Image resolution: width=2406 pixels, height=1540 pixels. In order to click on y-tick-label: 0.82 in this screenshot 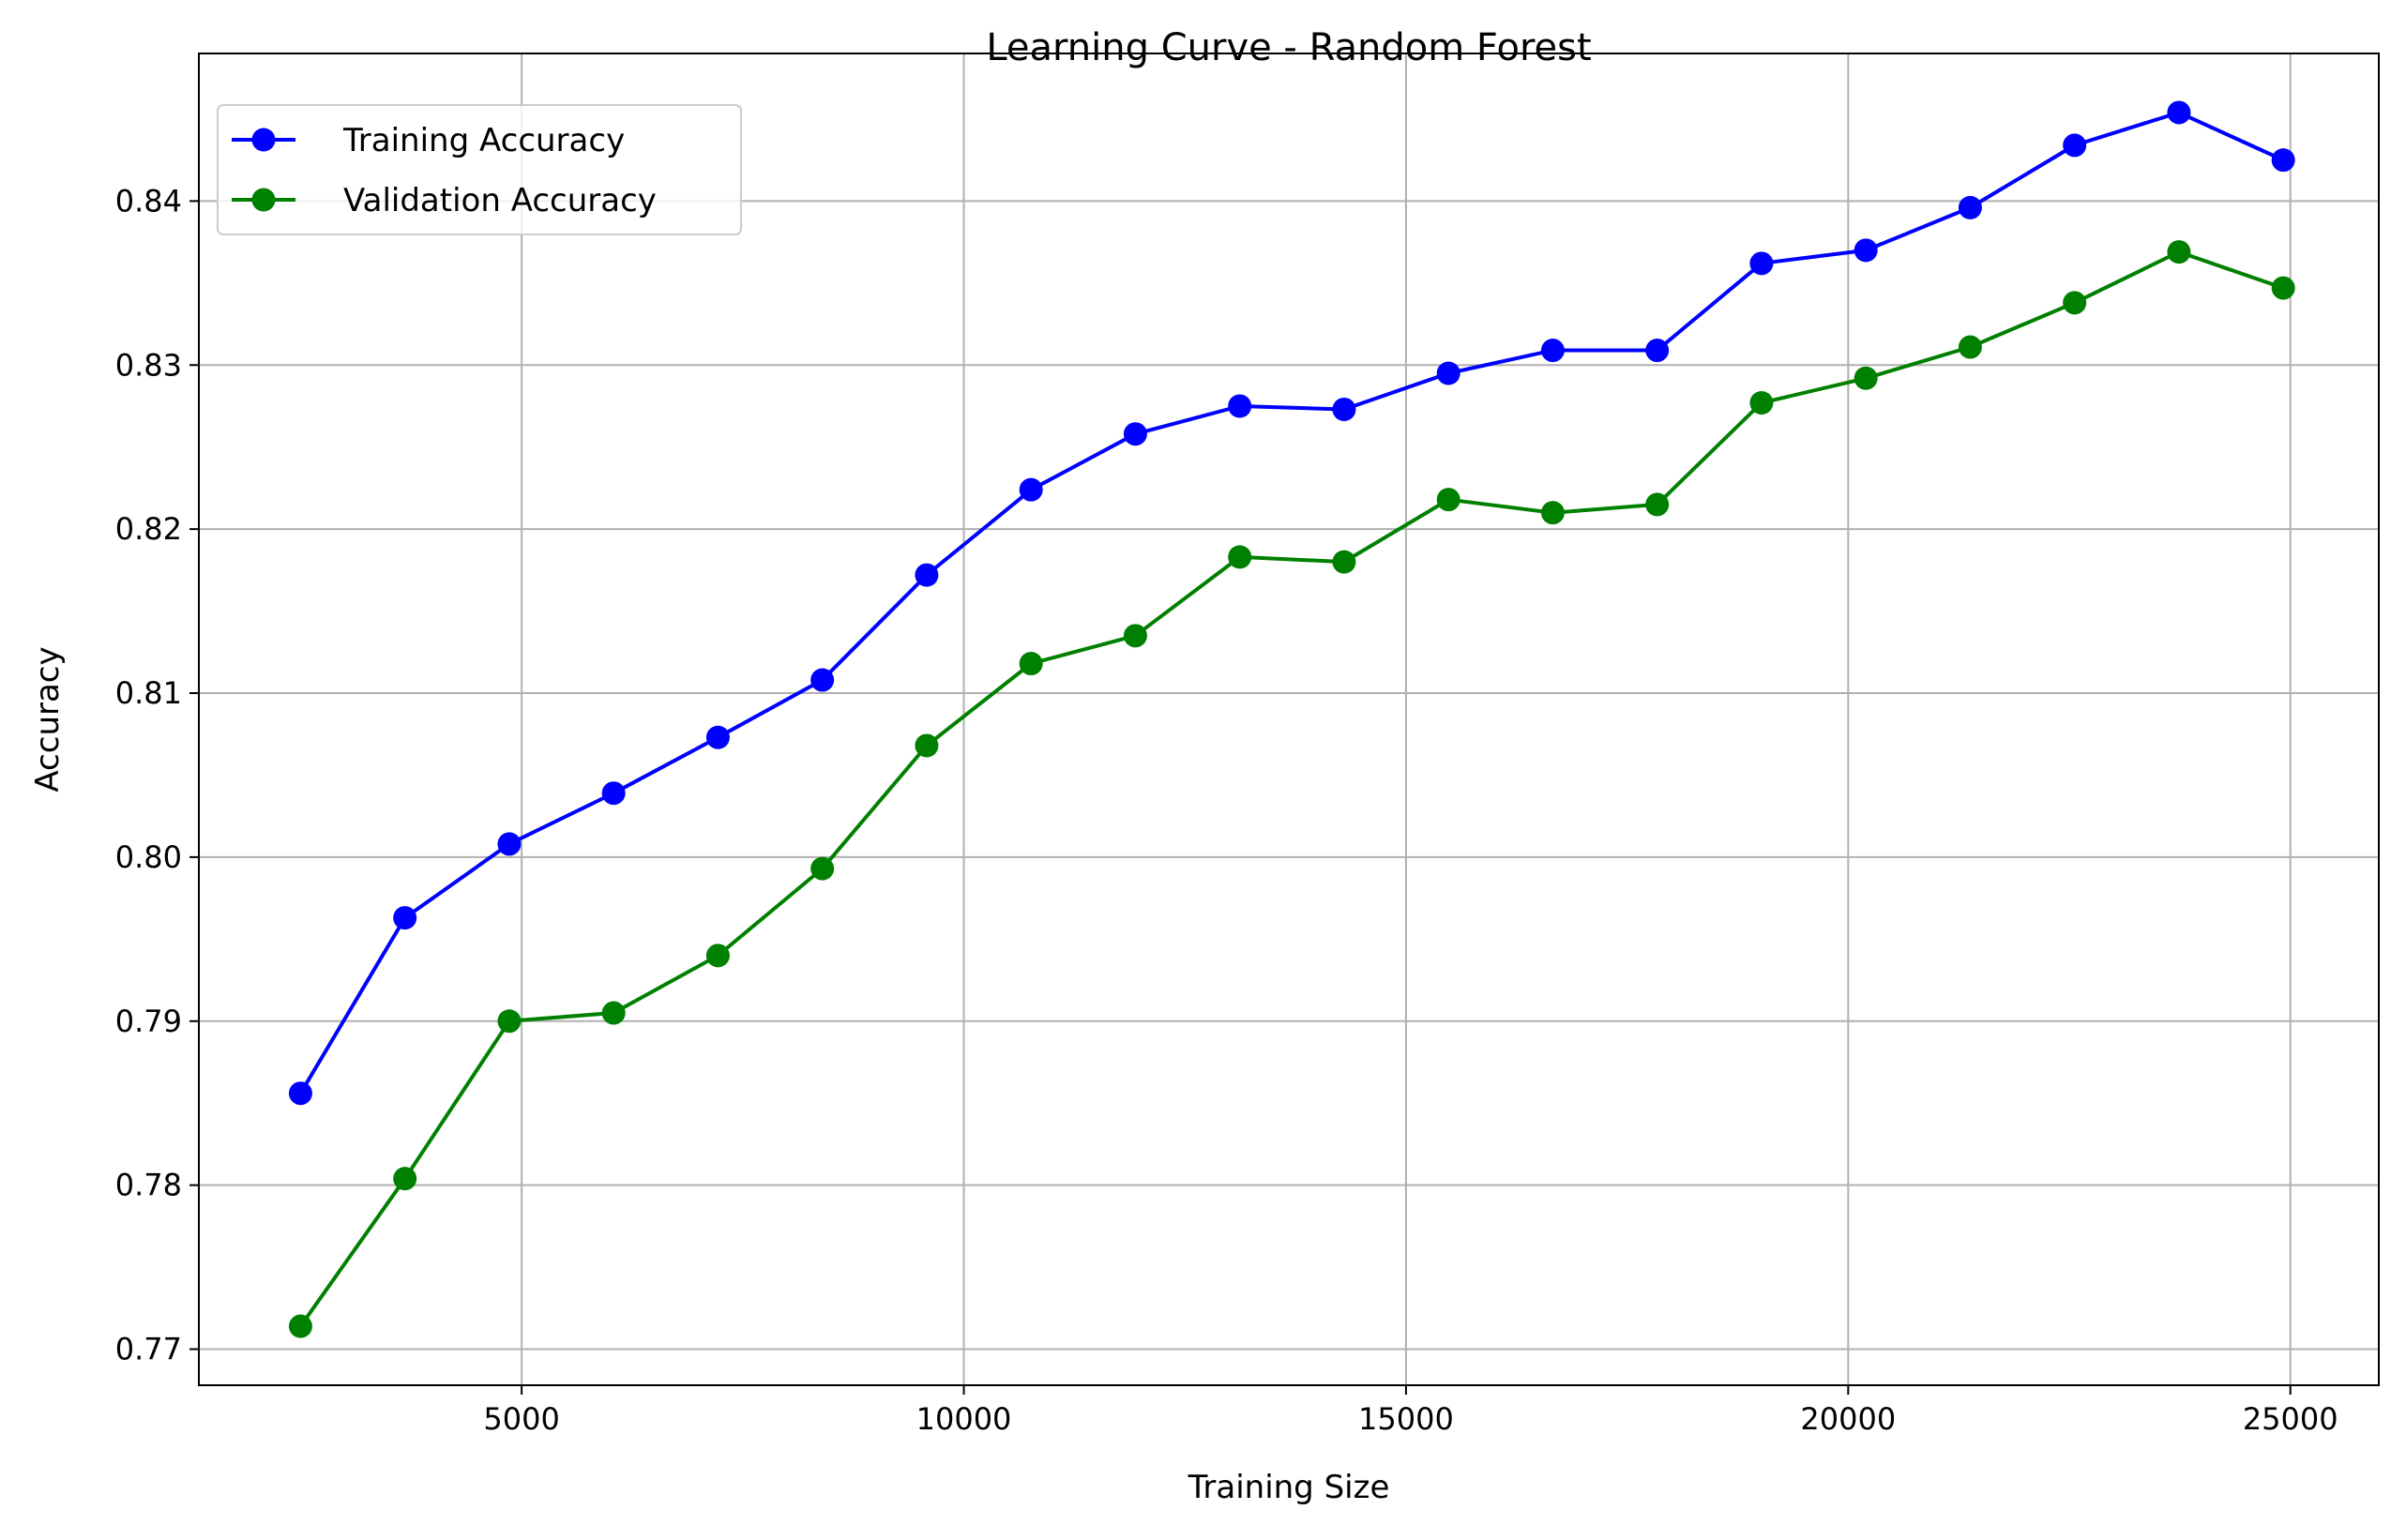, I will do `click(148, 529)`.